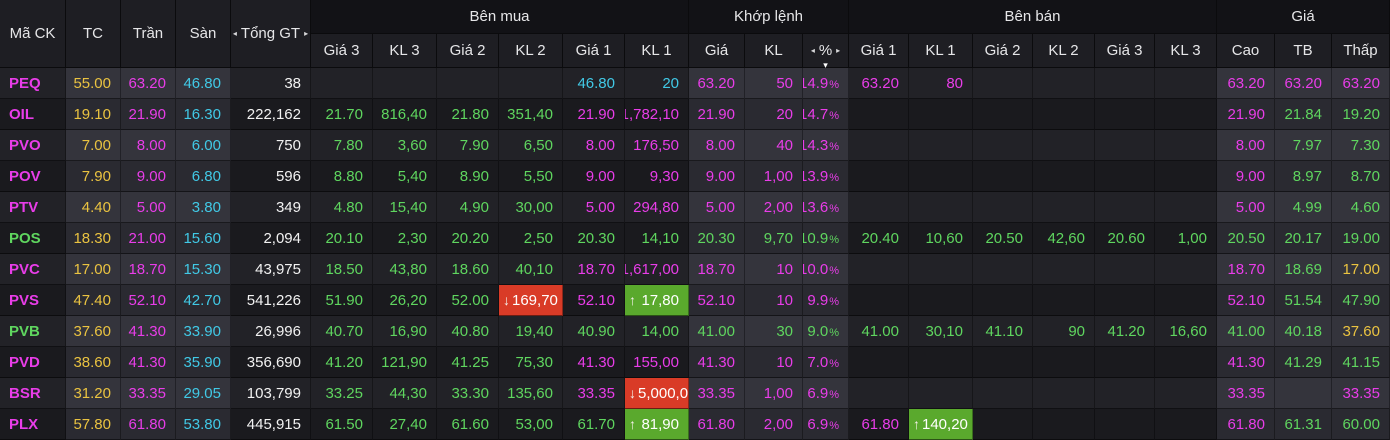 This screenshot has width=1390, height=440. I want to click on plx-ban-gia2, so click(1003, 424).